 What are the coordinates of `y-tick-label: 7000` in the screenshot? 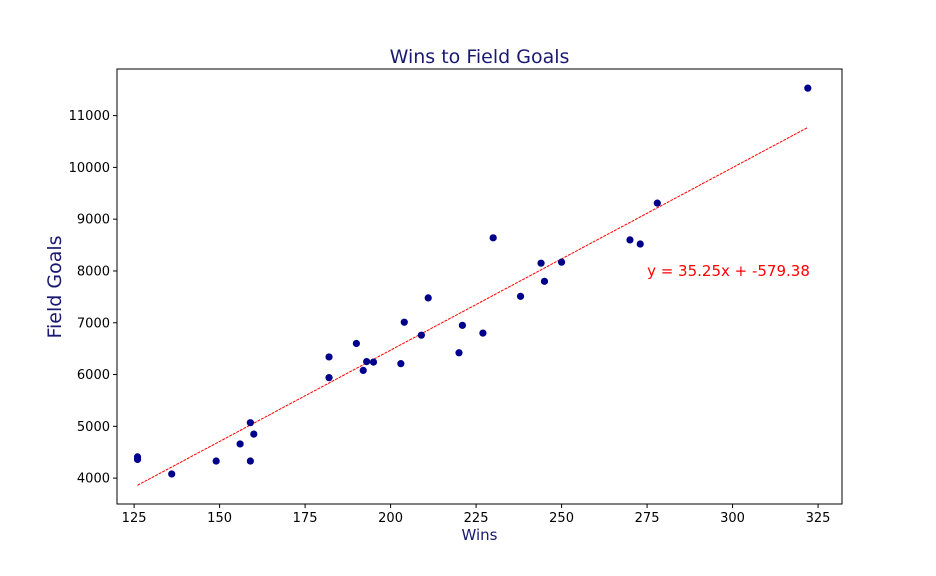 It's located at (93, 323).